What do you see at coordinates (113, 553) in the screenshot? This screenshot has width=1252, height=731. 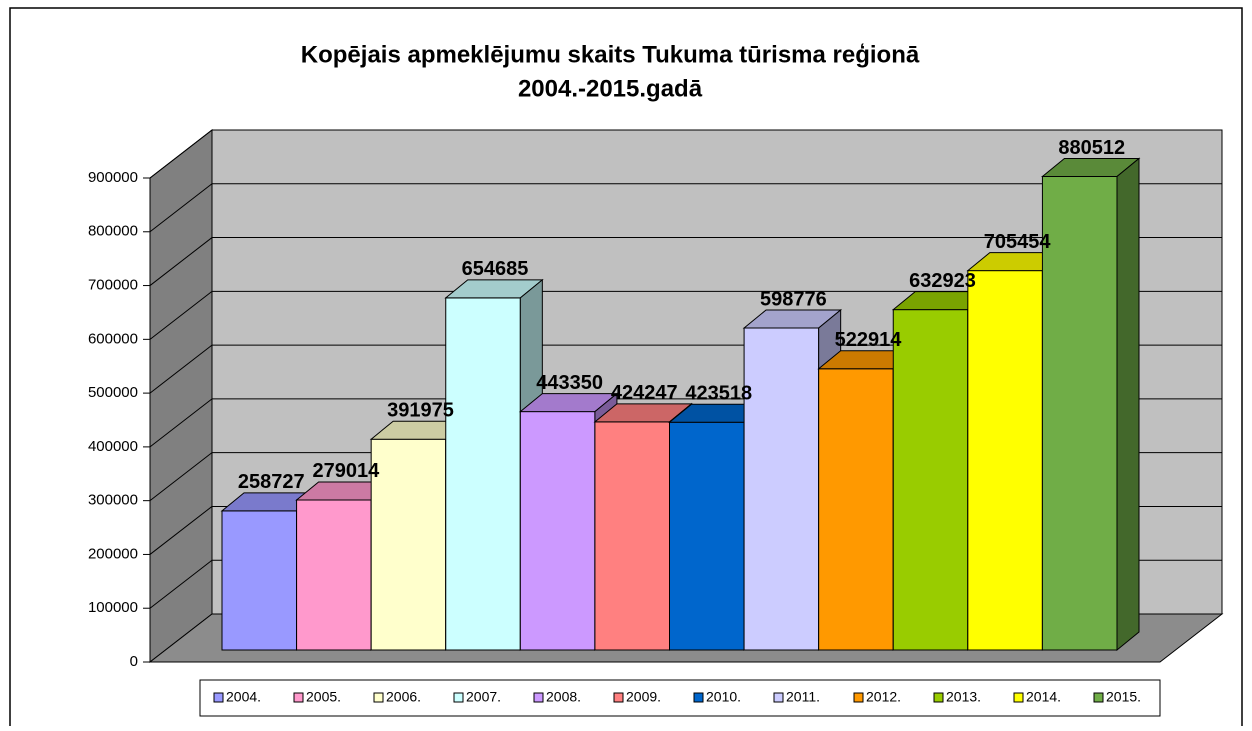 I see `y-tick-label: 200000` at bounding box center [113, 553].